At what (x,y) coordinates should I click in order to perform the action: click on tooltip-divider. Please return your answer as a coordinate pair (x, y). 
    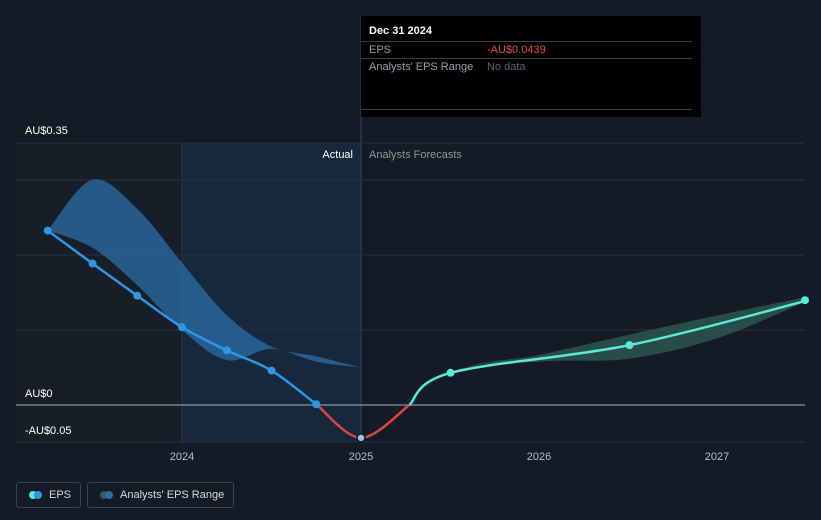
    Looking at the image, I should click on (526, 109).